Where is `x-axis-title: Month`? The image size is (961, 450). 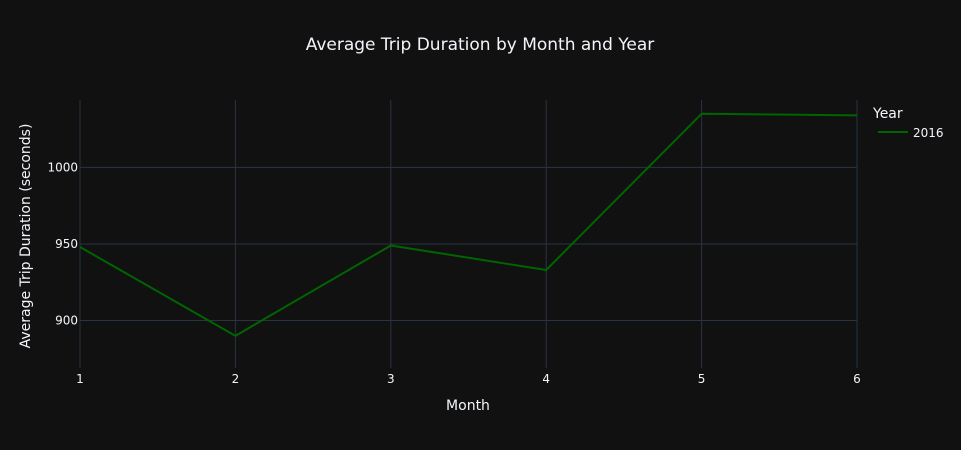
x-axis-title: Month is located at coordinates (468, 406).